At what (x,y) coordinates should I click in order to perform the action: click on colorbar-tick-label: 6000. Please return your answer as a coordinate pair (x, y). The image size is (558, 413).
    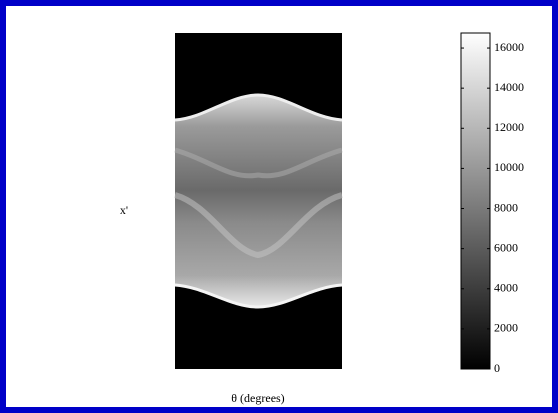
    Looking at the image, I should click on (506, 247).